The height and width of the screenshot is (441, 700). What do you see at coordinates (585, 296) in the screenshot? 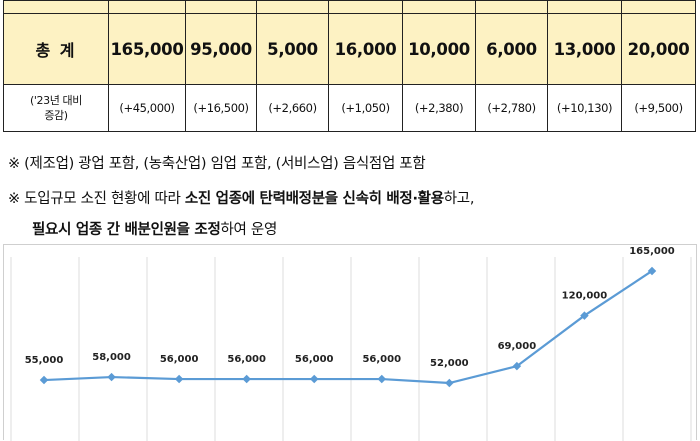
I see `data-label: 120,000` at bounding box center [585, 296].